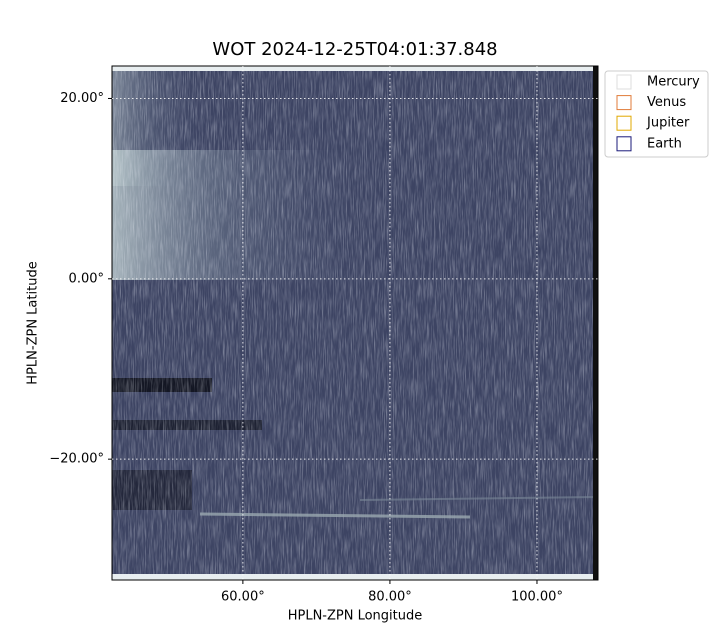 The height and width of the screenshot is (640, 720). Describe the element at coordinates (666, 102) in the screenshot. I see `legend-label: Venus` at that location.